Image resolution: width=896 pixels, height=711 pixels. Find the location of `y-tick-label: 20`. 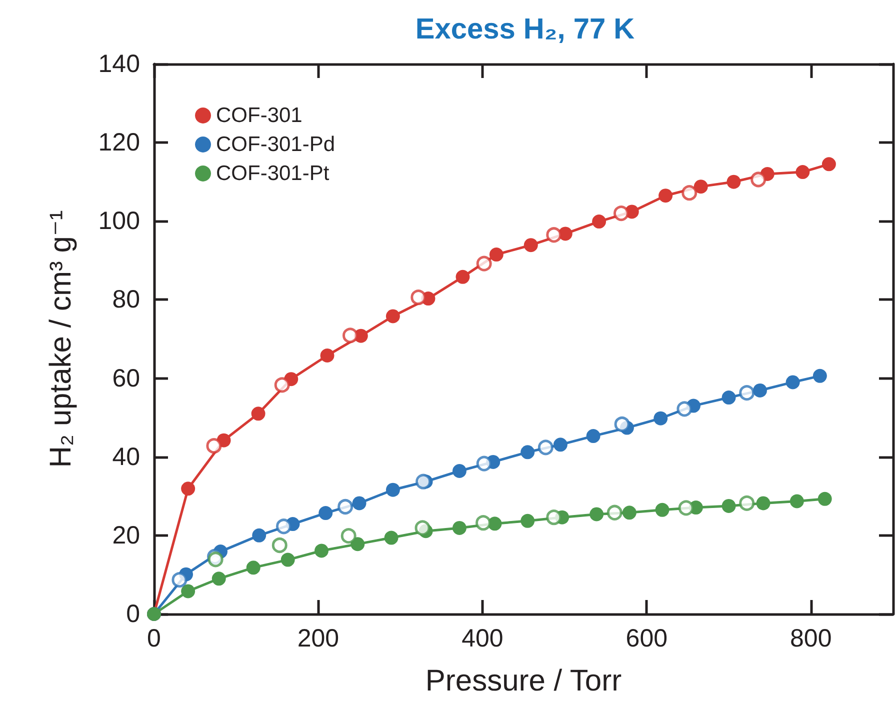

y-tick-label: 20 is located at coordinates (126, 535).